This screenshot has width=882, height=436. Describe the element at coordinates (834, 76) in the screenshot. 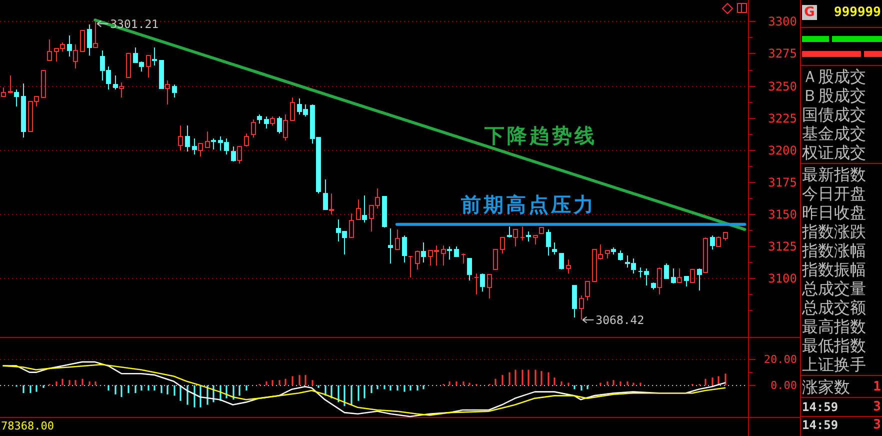

I see `text: Ａ股成交` at that location.